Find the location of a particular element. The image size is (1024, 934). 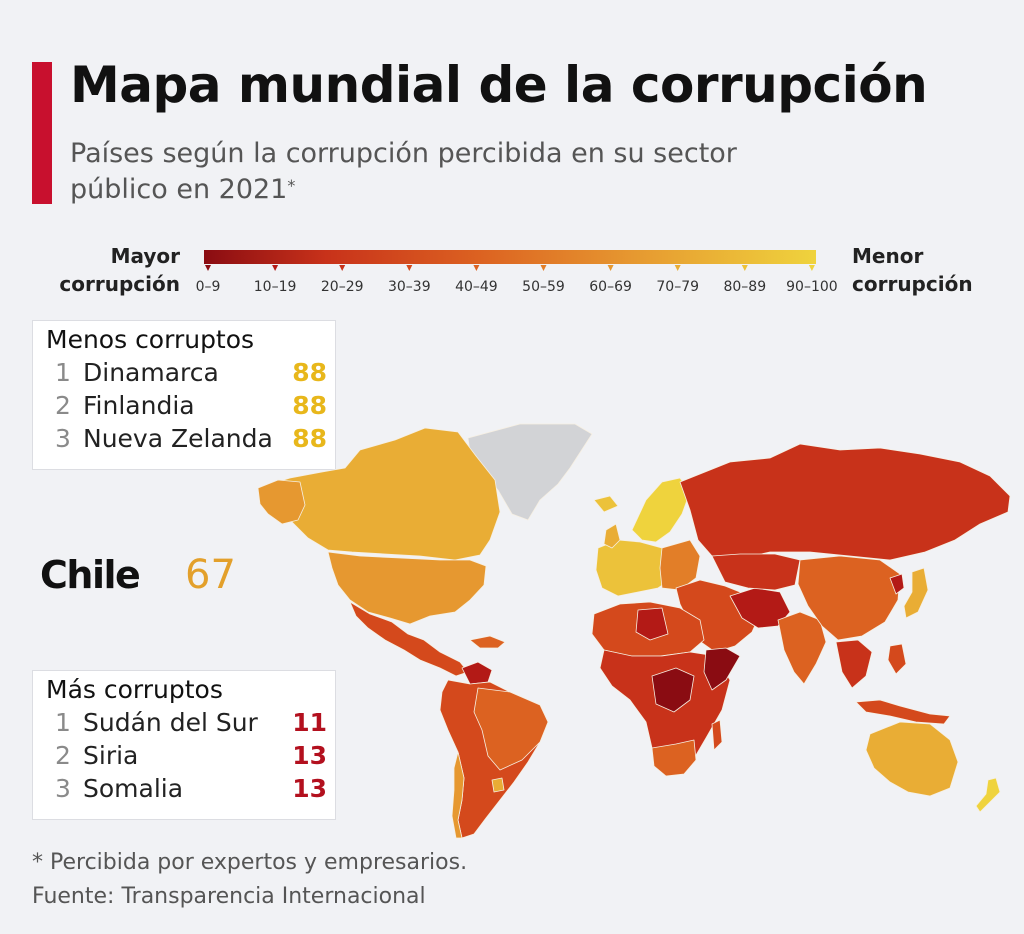

most-corrupt-row: 3 Somalia 13 is located at coordinates (184, 788).